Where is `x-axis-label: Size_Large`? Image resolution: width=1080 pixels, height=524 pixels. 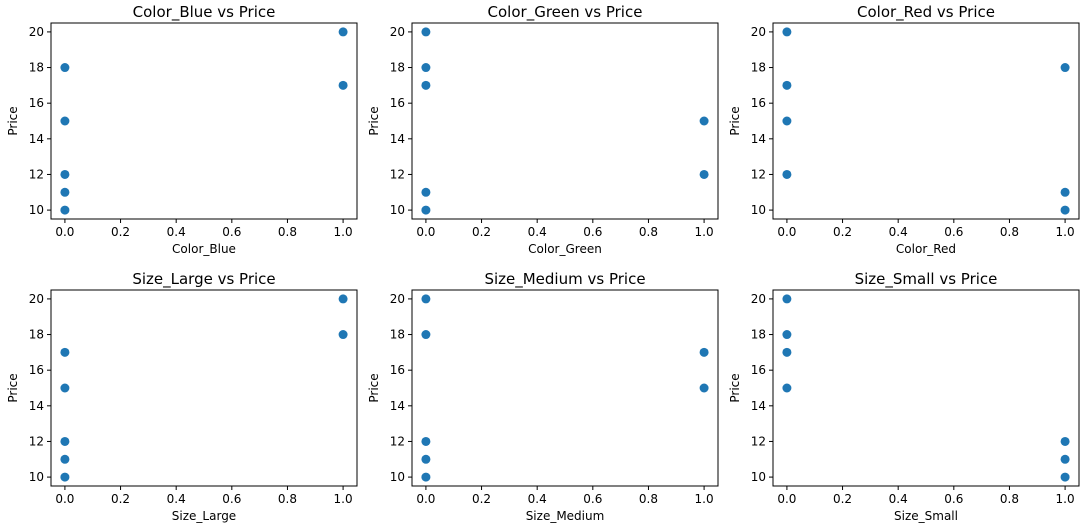
x-axis-label: Size_Large is located at coordinates (204, 516).